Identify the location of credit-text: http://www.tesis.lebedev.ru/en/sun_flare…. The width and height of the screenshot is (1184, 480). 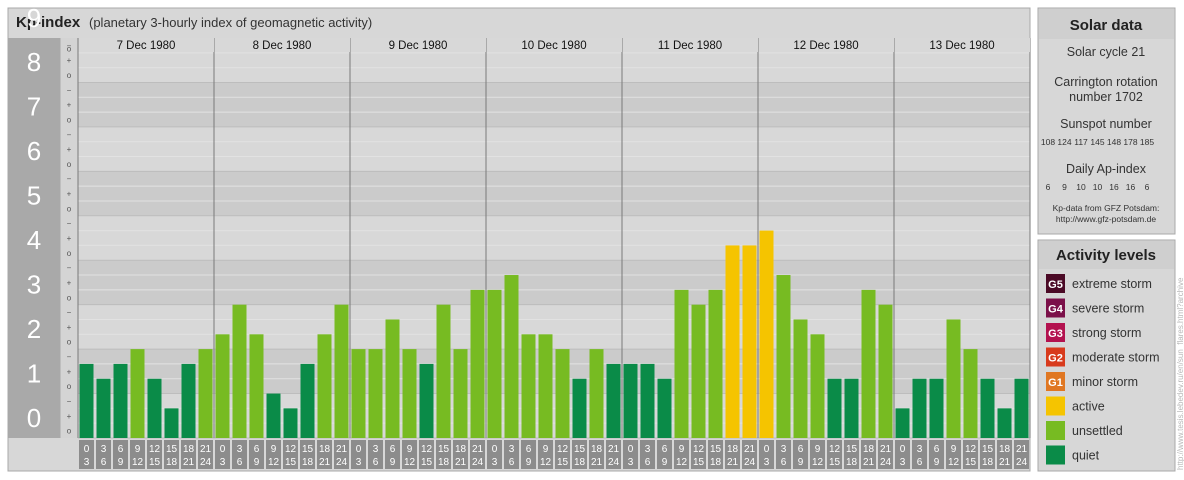
(1180, 373).